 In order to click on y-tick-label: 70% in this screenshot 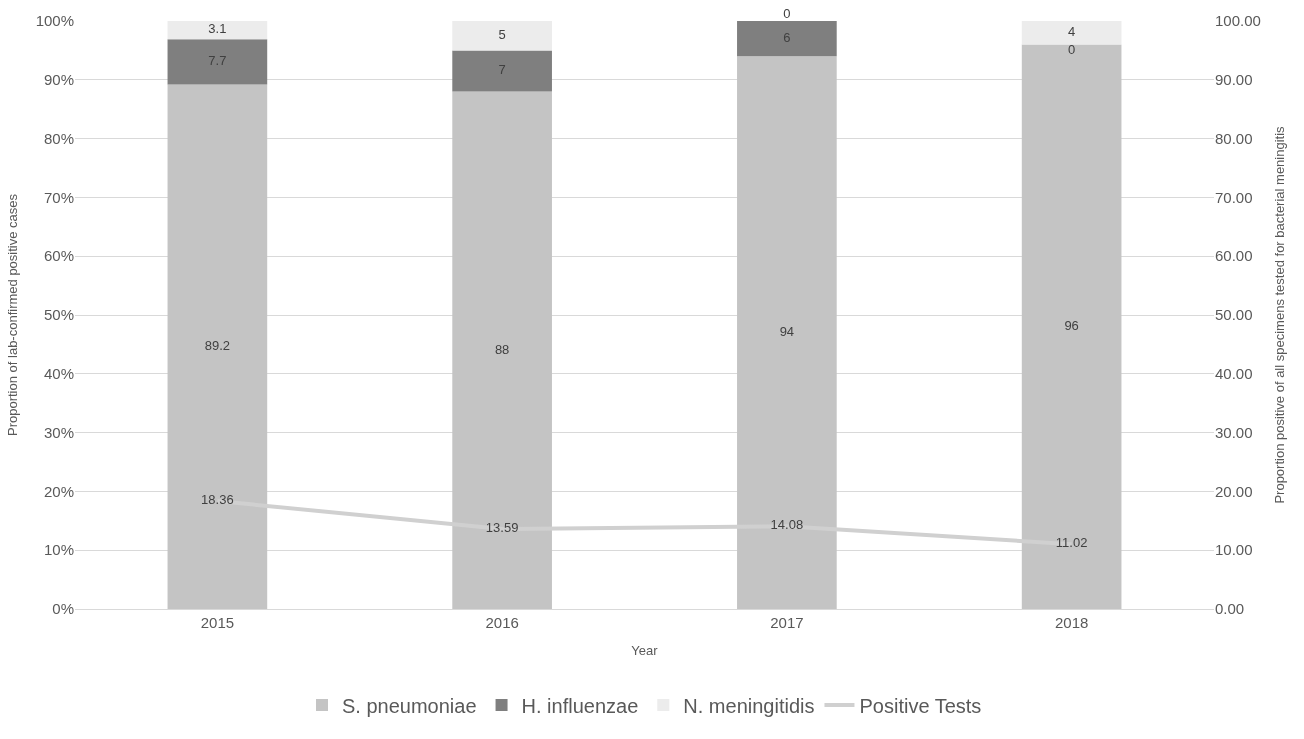, I will do `click(58, 197)`.